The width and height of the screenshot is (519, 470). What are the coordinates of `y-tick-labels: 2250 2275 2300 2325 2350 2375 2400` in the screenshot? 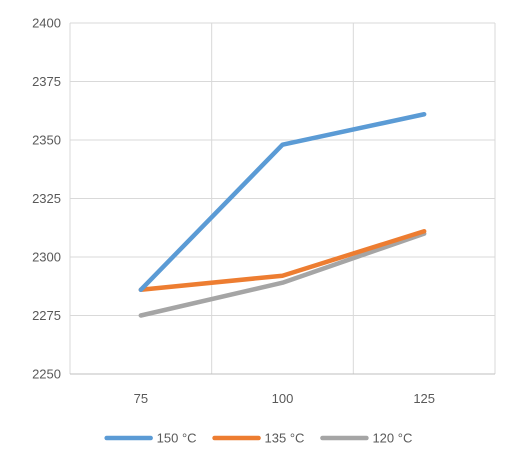 It's located at (46, 199).